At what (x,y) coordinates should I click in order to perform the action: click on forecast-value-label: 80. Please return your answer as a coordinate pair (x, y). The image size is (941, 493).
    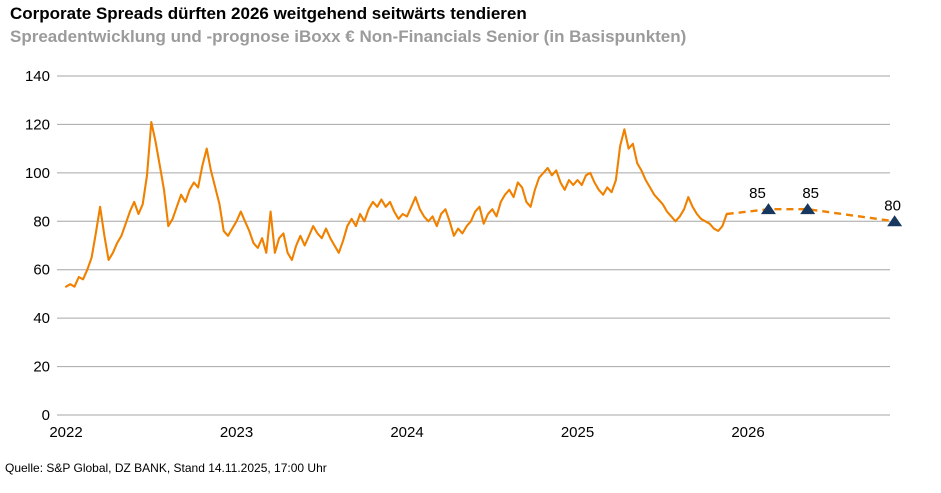
    Looking at the image, I should click on (892, 205).